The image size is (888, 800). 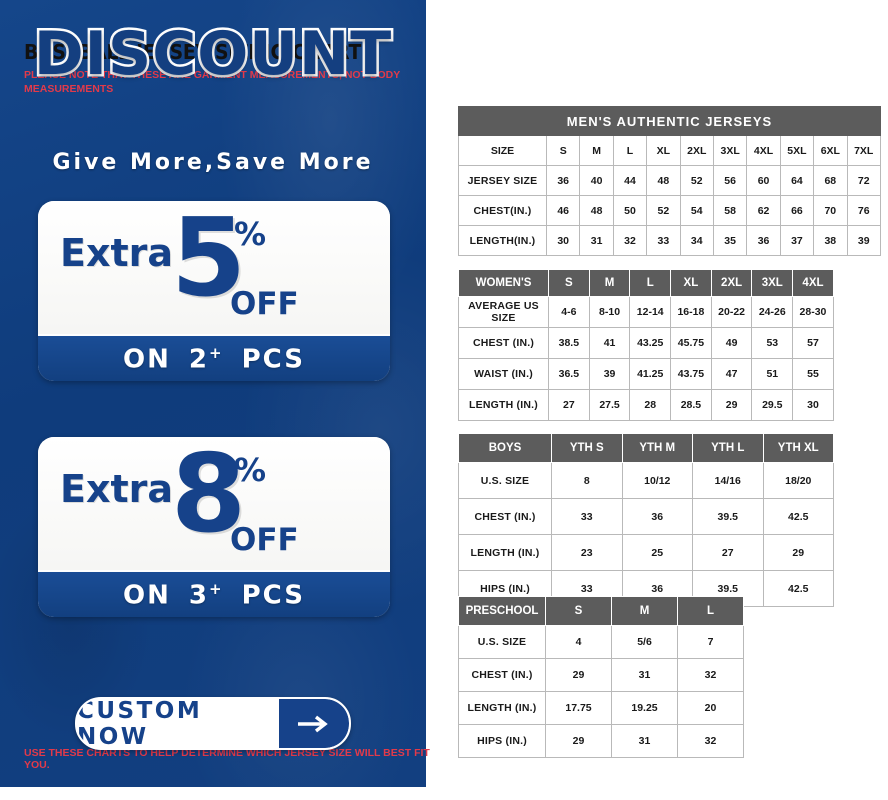 I want to click on table-row-label: WAIST (IN.), so click(x=503, y=374).